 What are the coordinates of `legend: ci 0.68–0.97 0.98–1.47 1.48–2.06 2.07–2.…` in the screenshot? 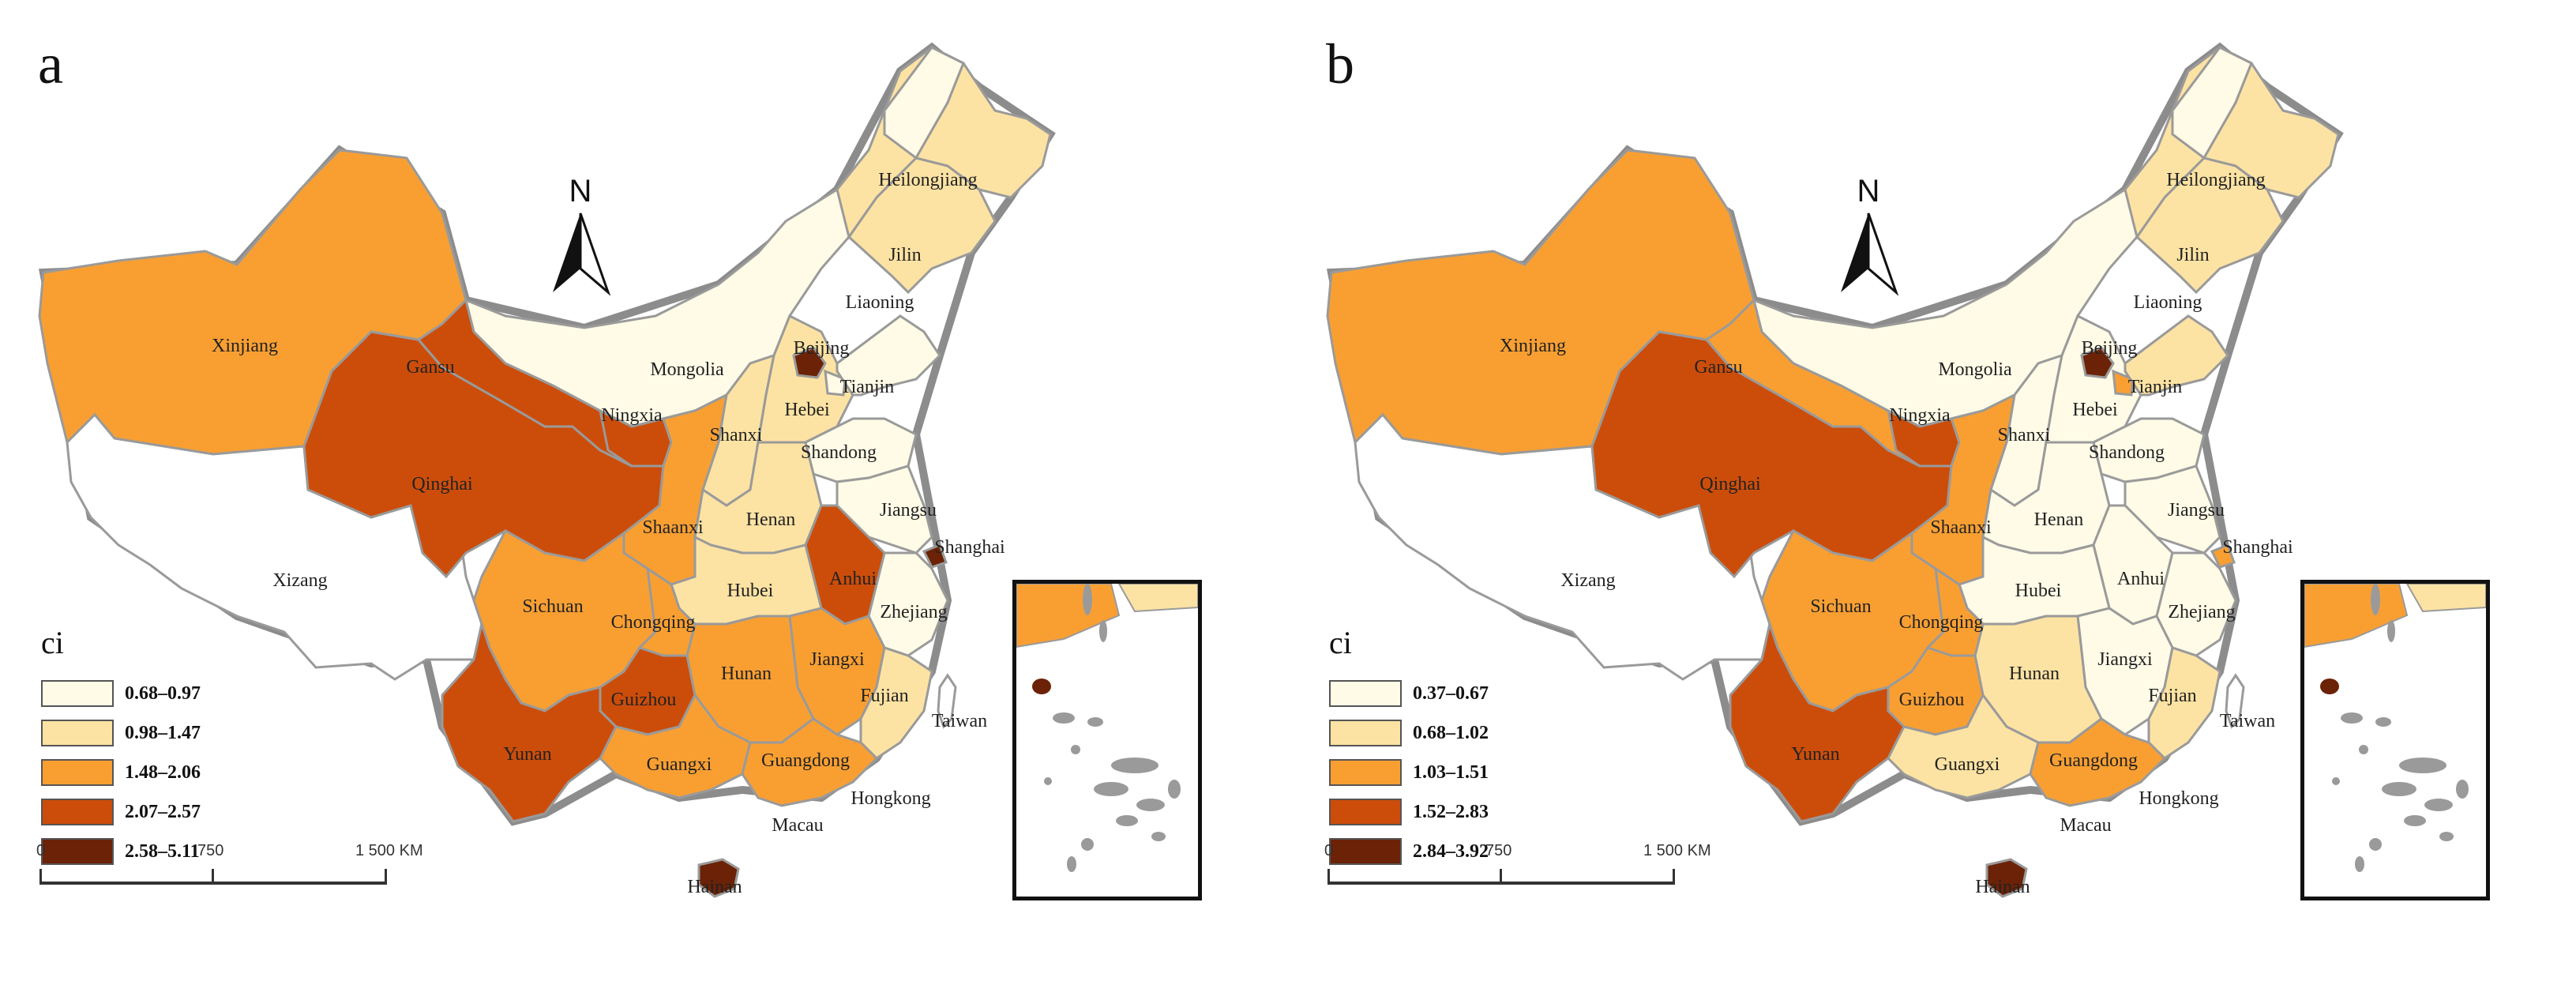 It's located at (121, 747).